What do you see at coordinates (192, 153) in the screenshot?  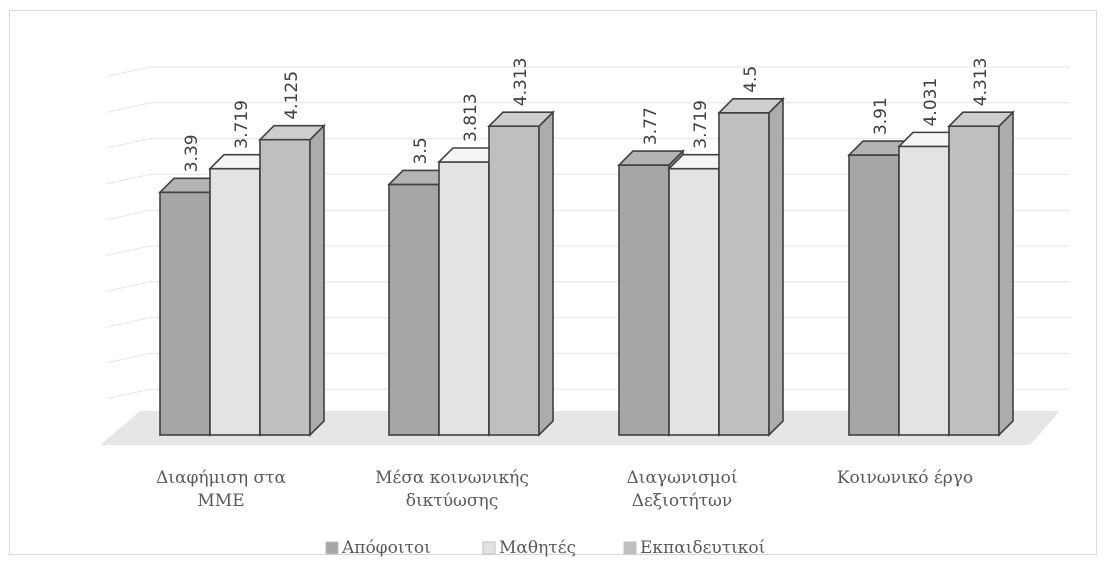 I see `data-label: 3.39` at bounding box center [192, 153].